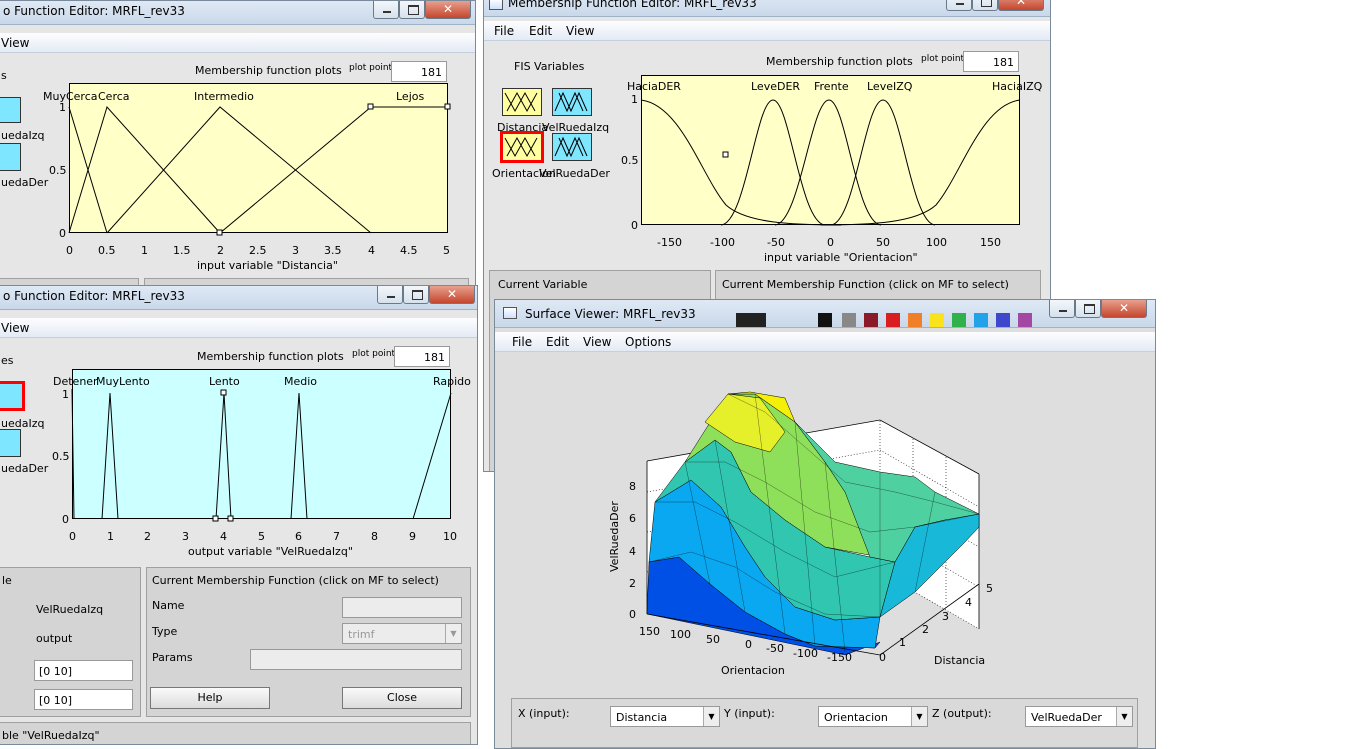 This screenshot has height=749, width=1366. I want to click on mf-label-leveizq: LeveIZQ, so click(890, 86).